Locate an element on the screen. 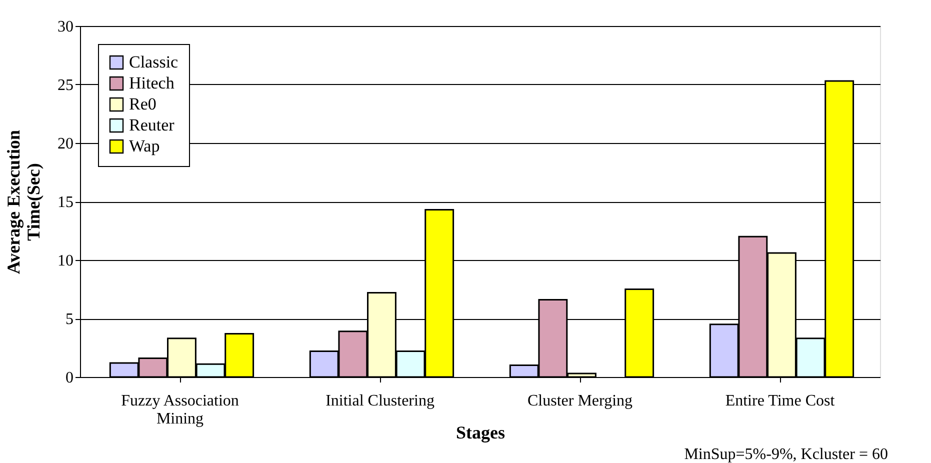  y-axis-title: Average Execution Time(Sec) is located at coordinates (24, 202).